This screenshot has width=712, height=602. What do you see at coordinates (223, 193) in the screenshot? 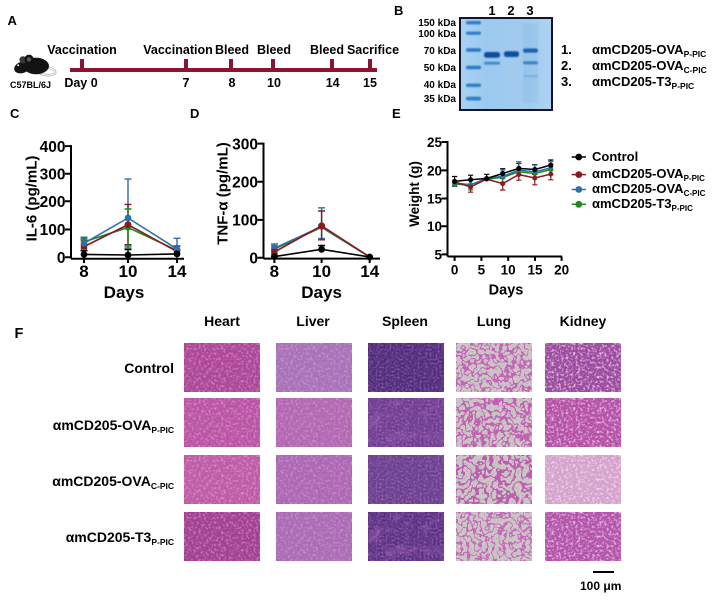
I see `svg-text: TNF-α (pg/mL)` at bounding box center [223, 193].